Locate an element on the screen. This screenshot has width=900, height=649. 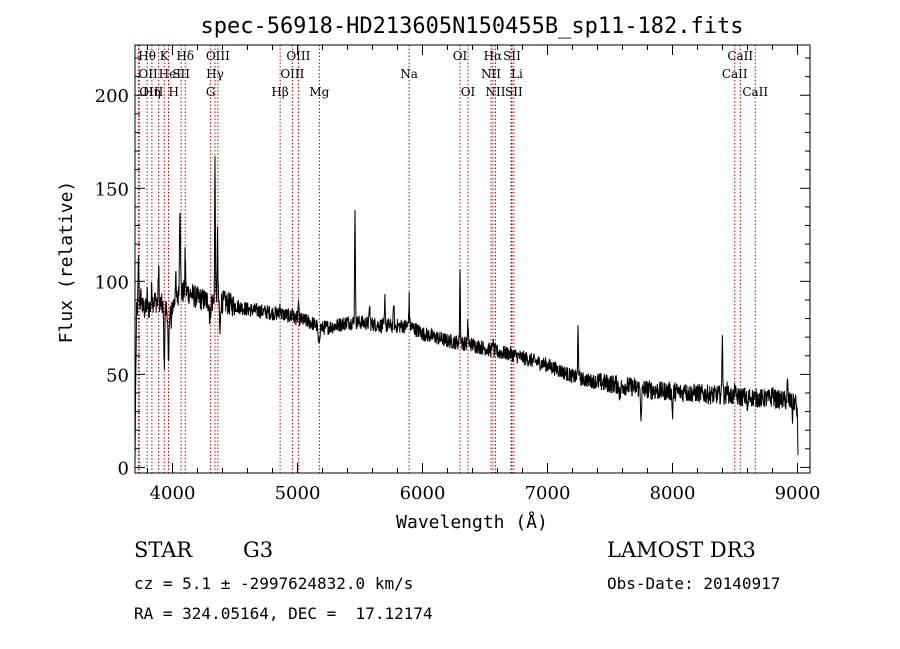
line-label: Hδ is located at coordinates (185, 56).